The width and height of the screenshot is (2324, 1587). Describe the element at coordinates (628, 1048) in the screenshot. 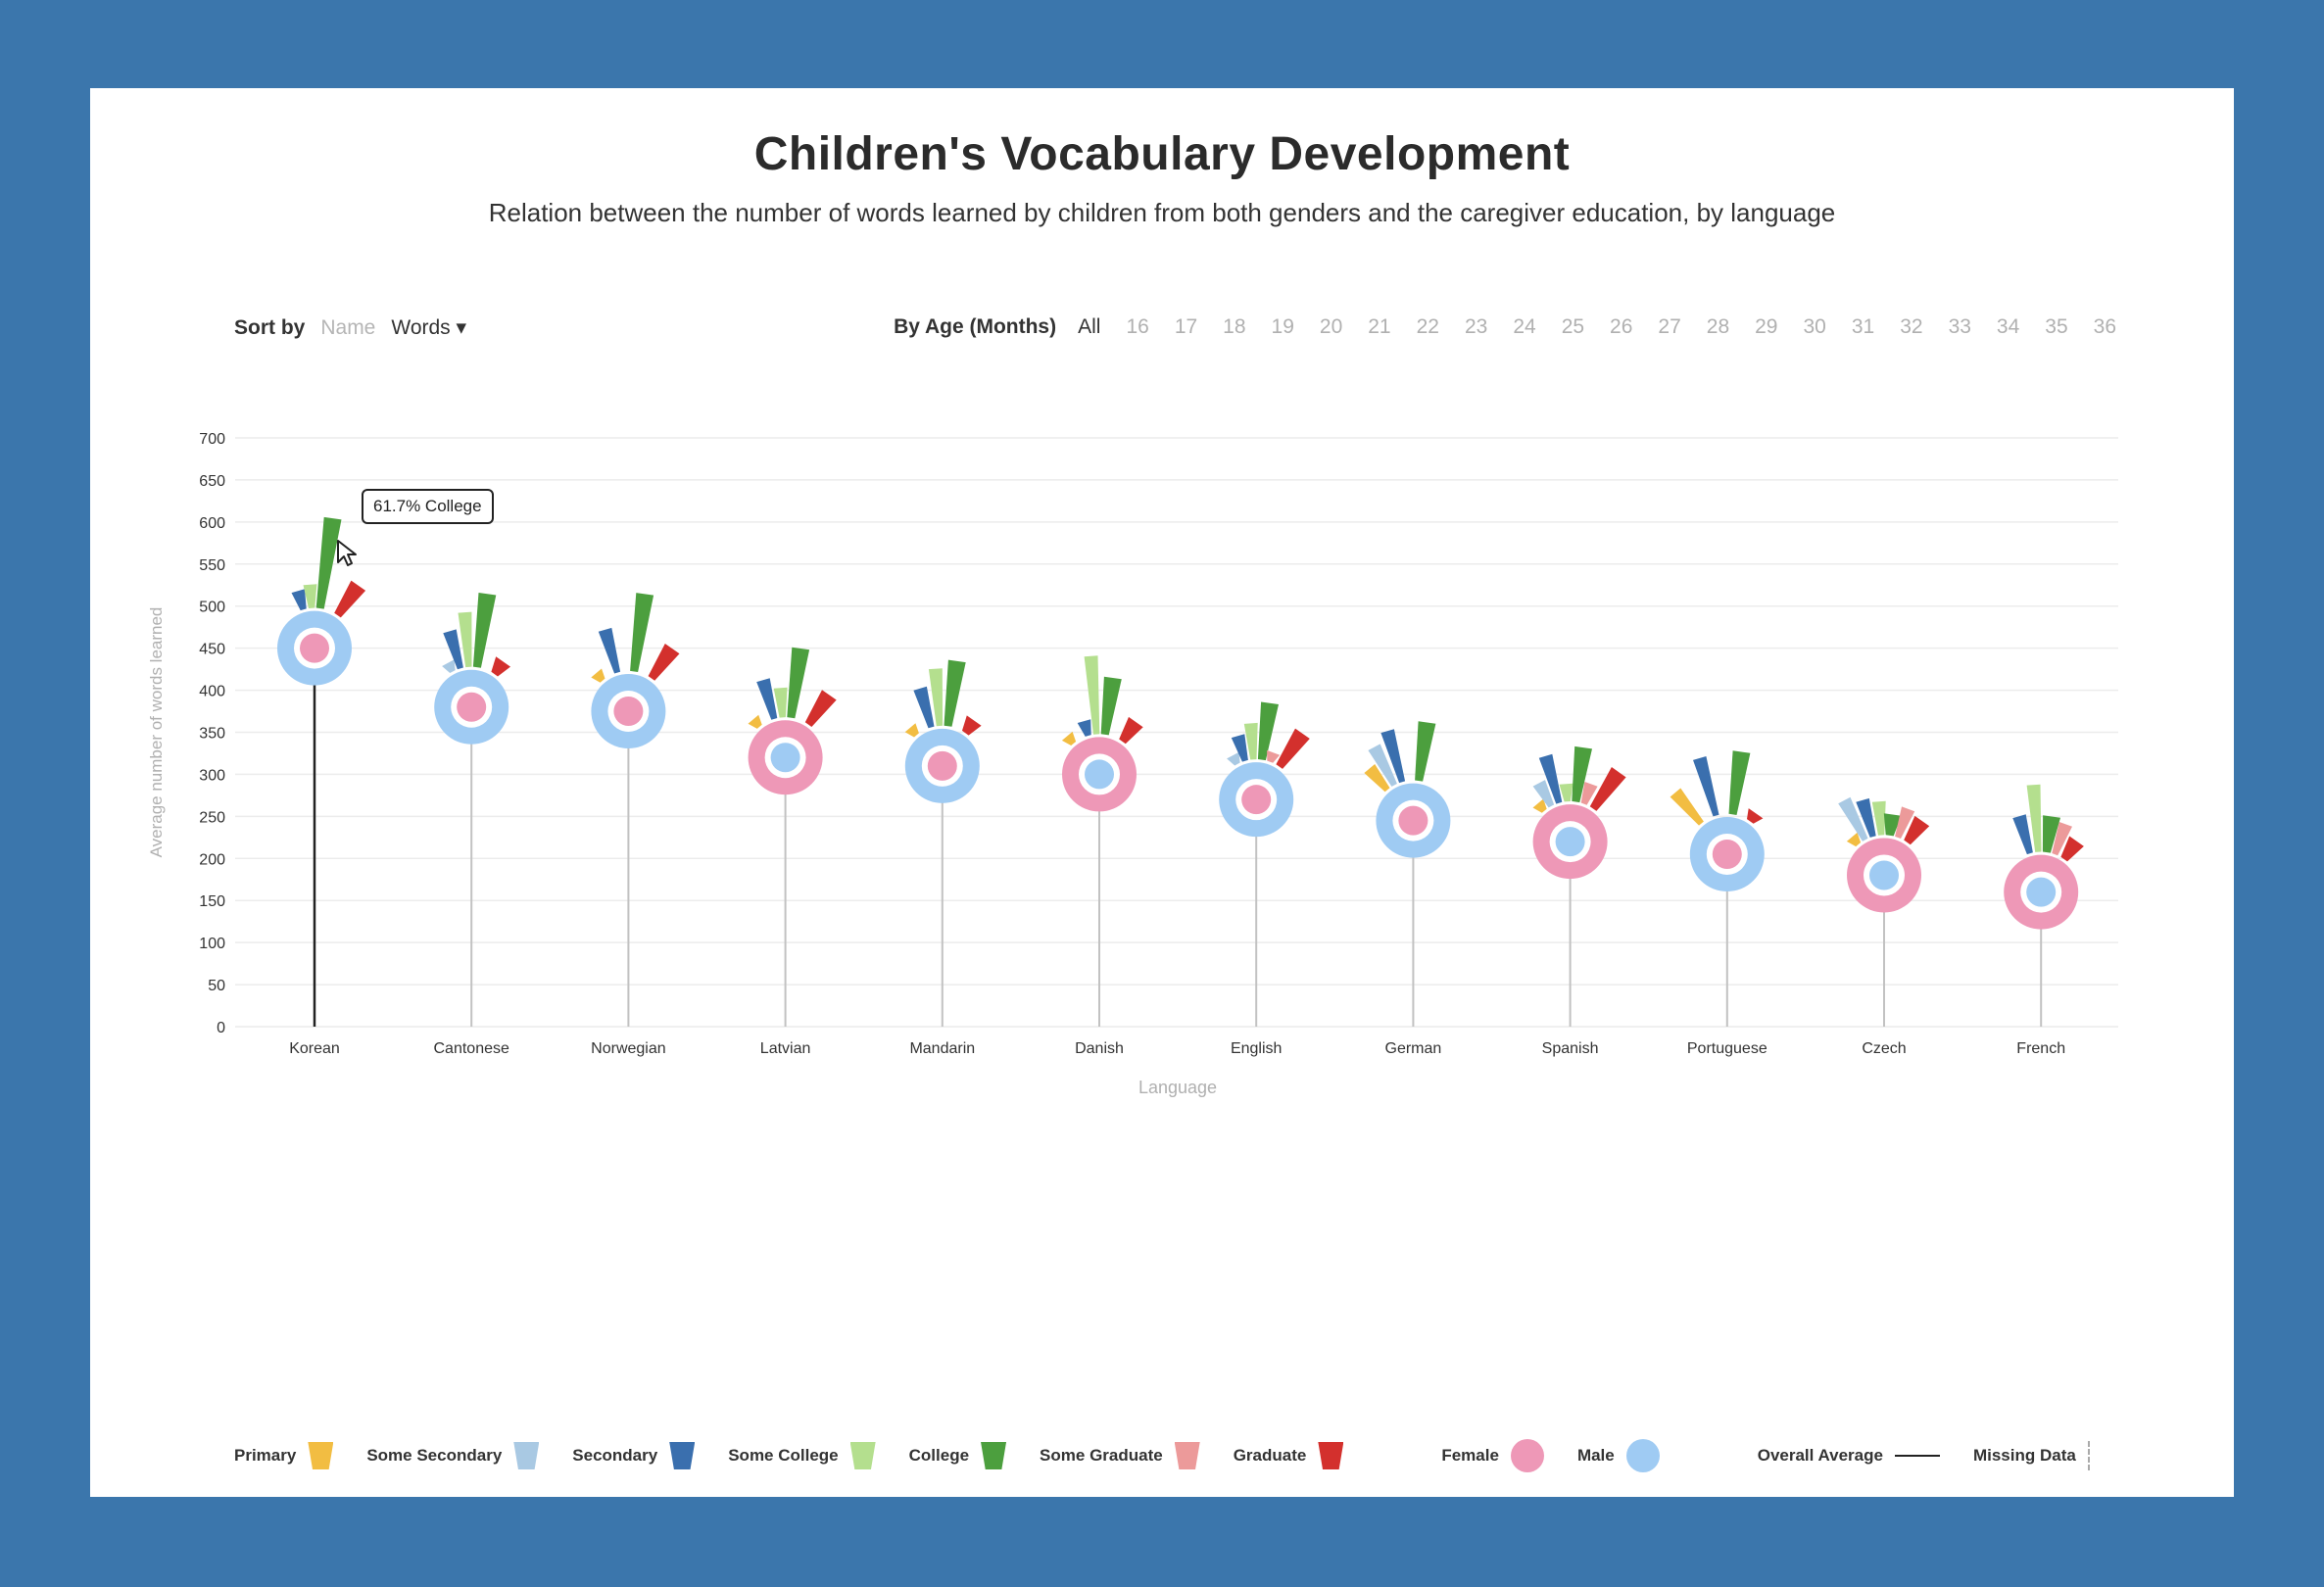

I see `x-tick-label: Norwegian` at that location.